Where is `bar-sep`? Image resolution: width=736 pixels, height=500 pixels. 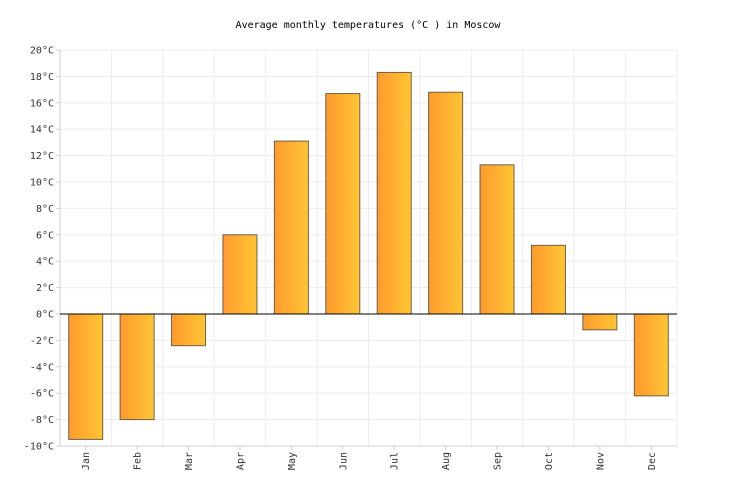 bar-sep is located at coordinates (497, 239).